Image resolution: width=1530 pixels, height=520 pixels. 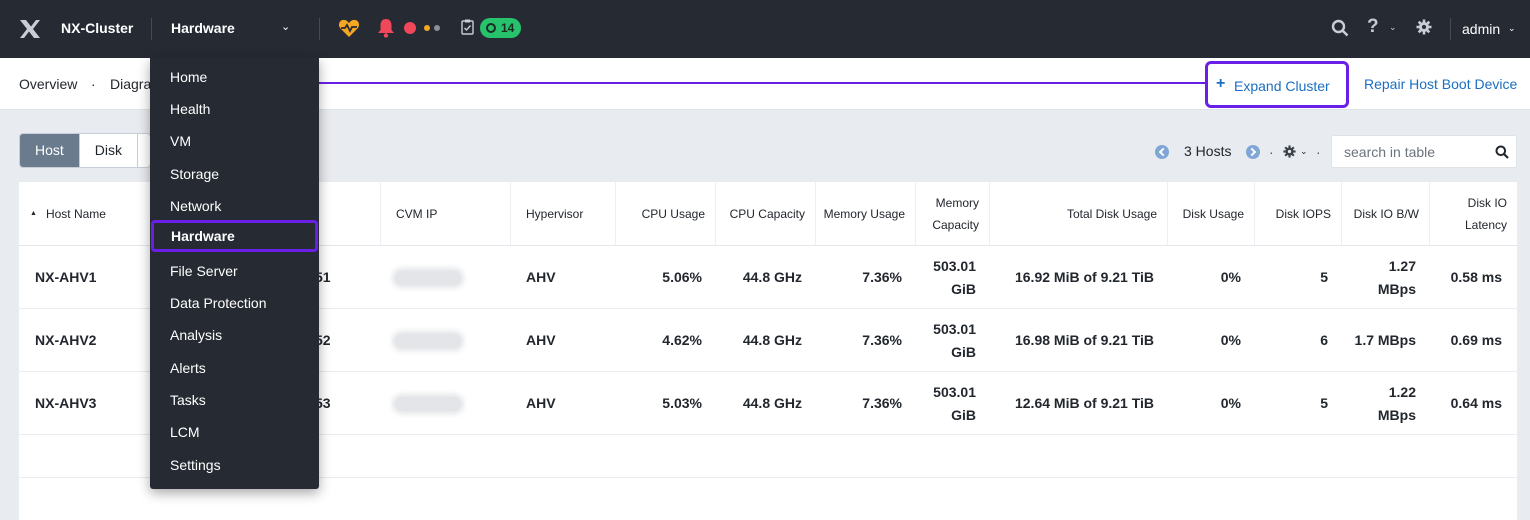 What do you see at coordinates (234, 366) in the screenshot?
I see `menu-item-alerts: Alerts` at bounding box center [234, 366].